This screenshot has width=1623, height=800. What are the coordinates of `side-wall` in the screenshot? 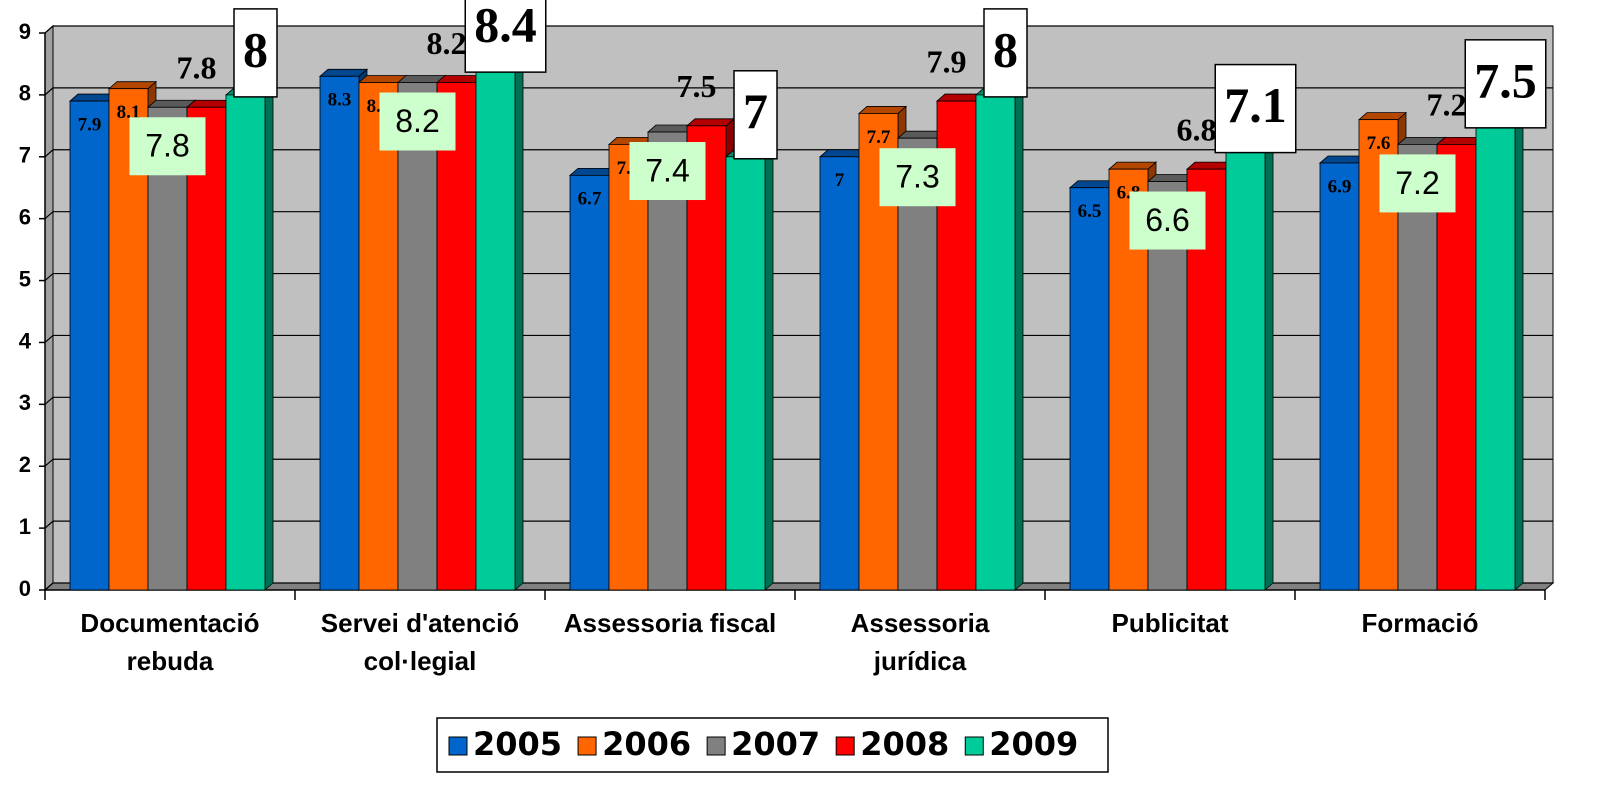 It's located at (49, 308).